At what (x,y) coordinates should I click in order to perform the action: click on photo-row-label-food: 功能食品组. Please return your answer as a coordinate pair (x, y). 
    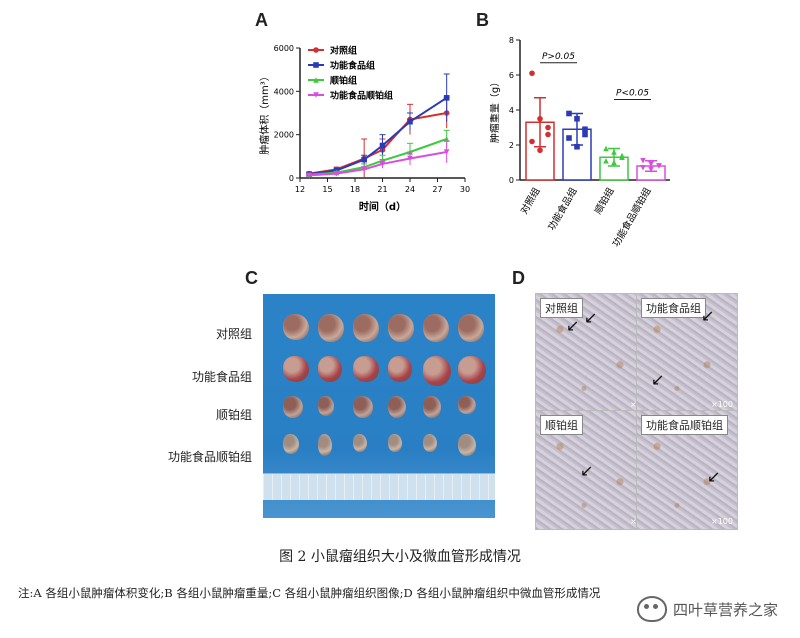
    Looking at the image, I should click on (221, 377).